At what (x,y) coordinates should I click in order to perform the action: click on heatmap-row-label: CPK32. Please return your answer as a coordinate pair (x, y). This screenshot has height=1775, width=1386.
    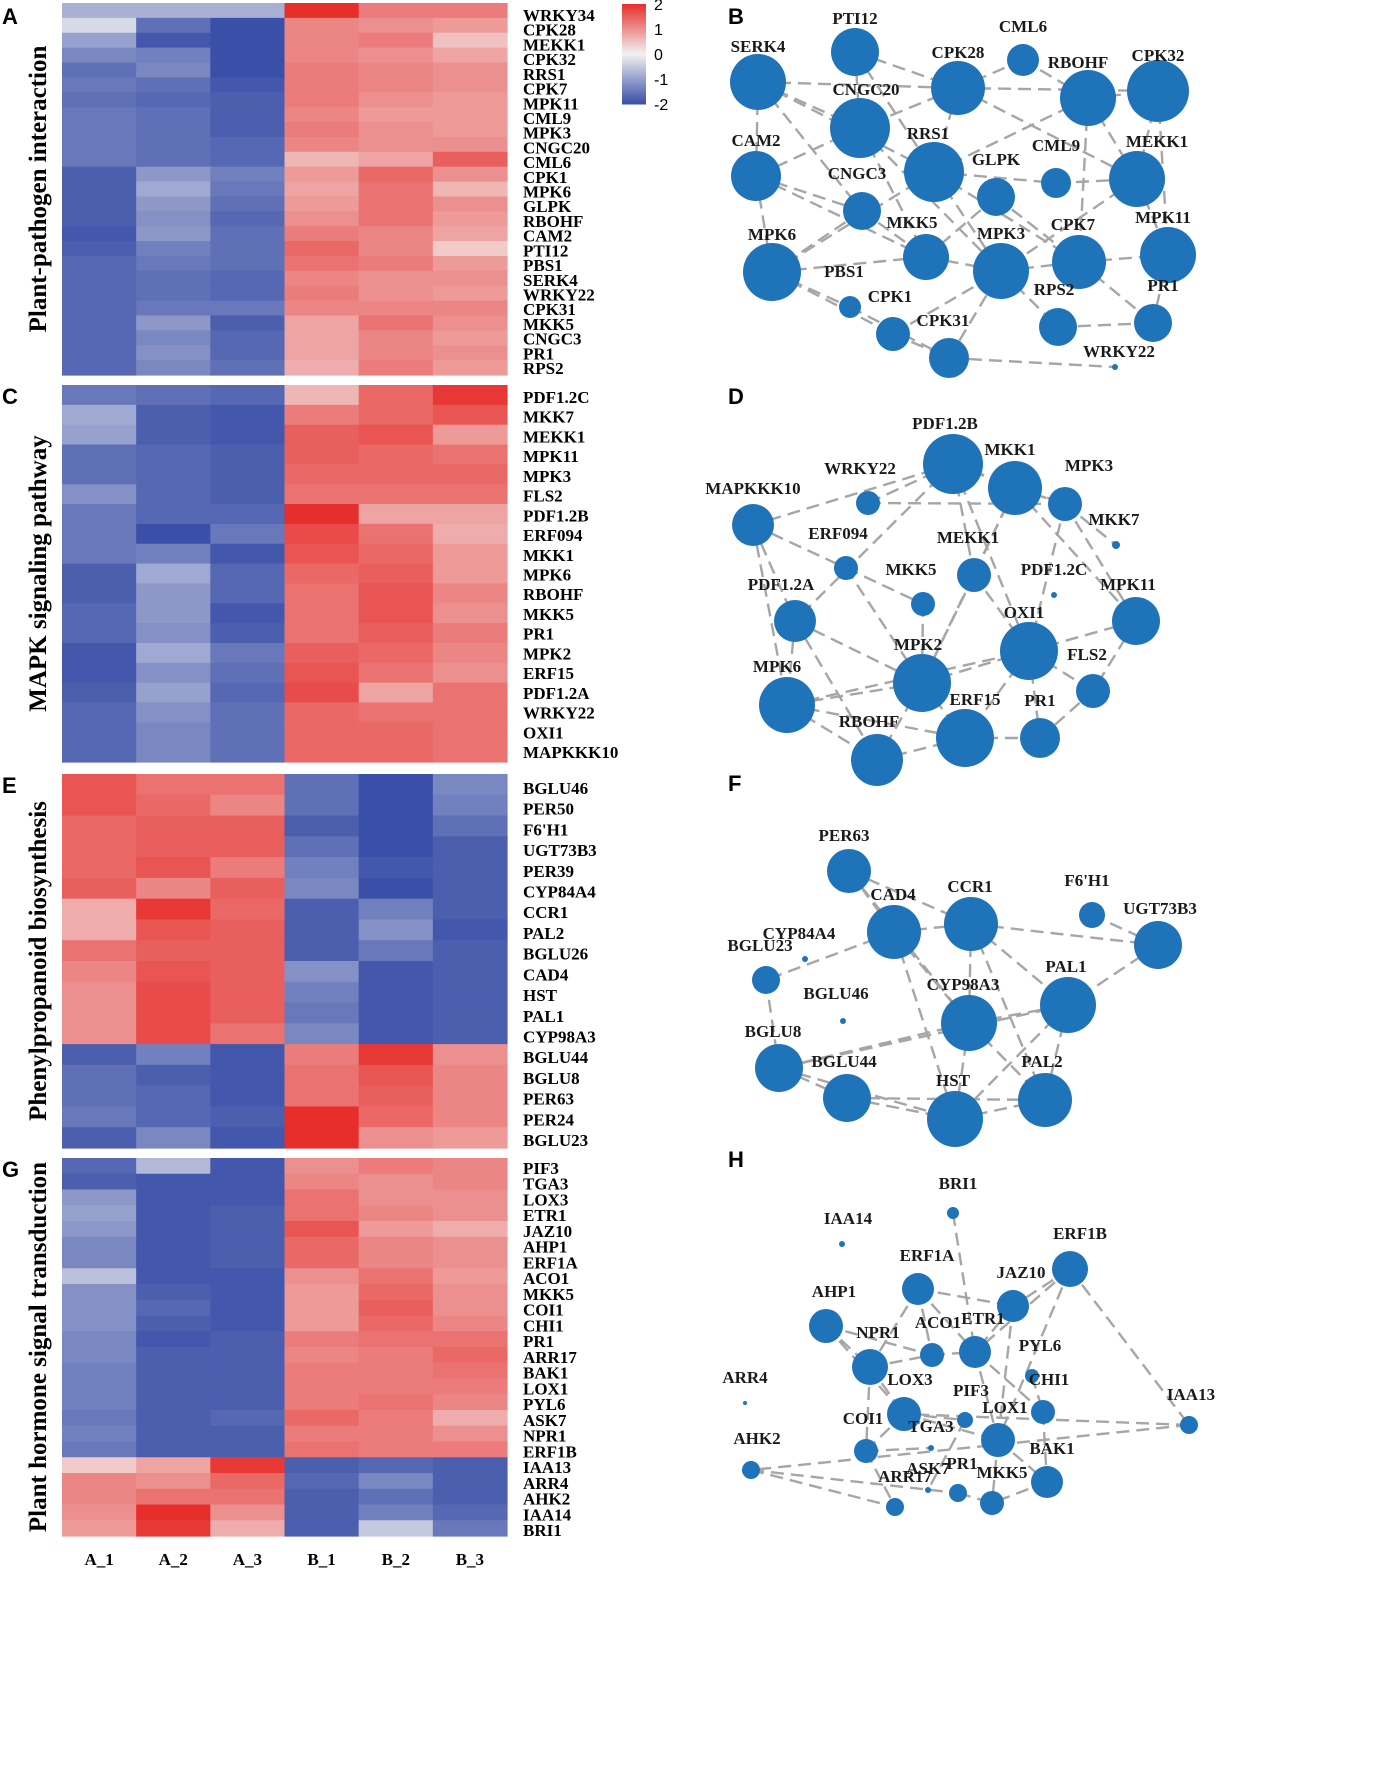
    Looking at the image, I should click on (549, 59).